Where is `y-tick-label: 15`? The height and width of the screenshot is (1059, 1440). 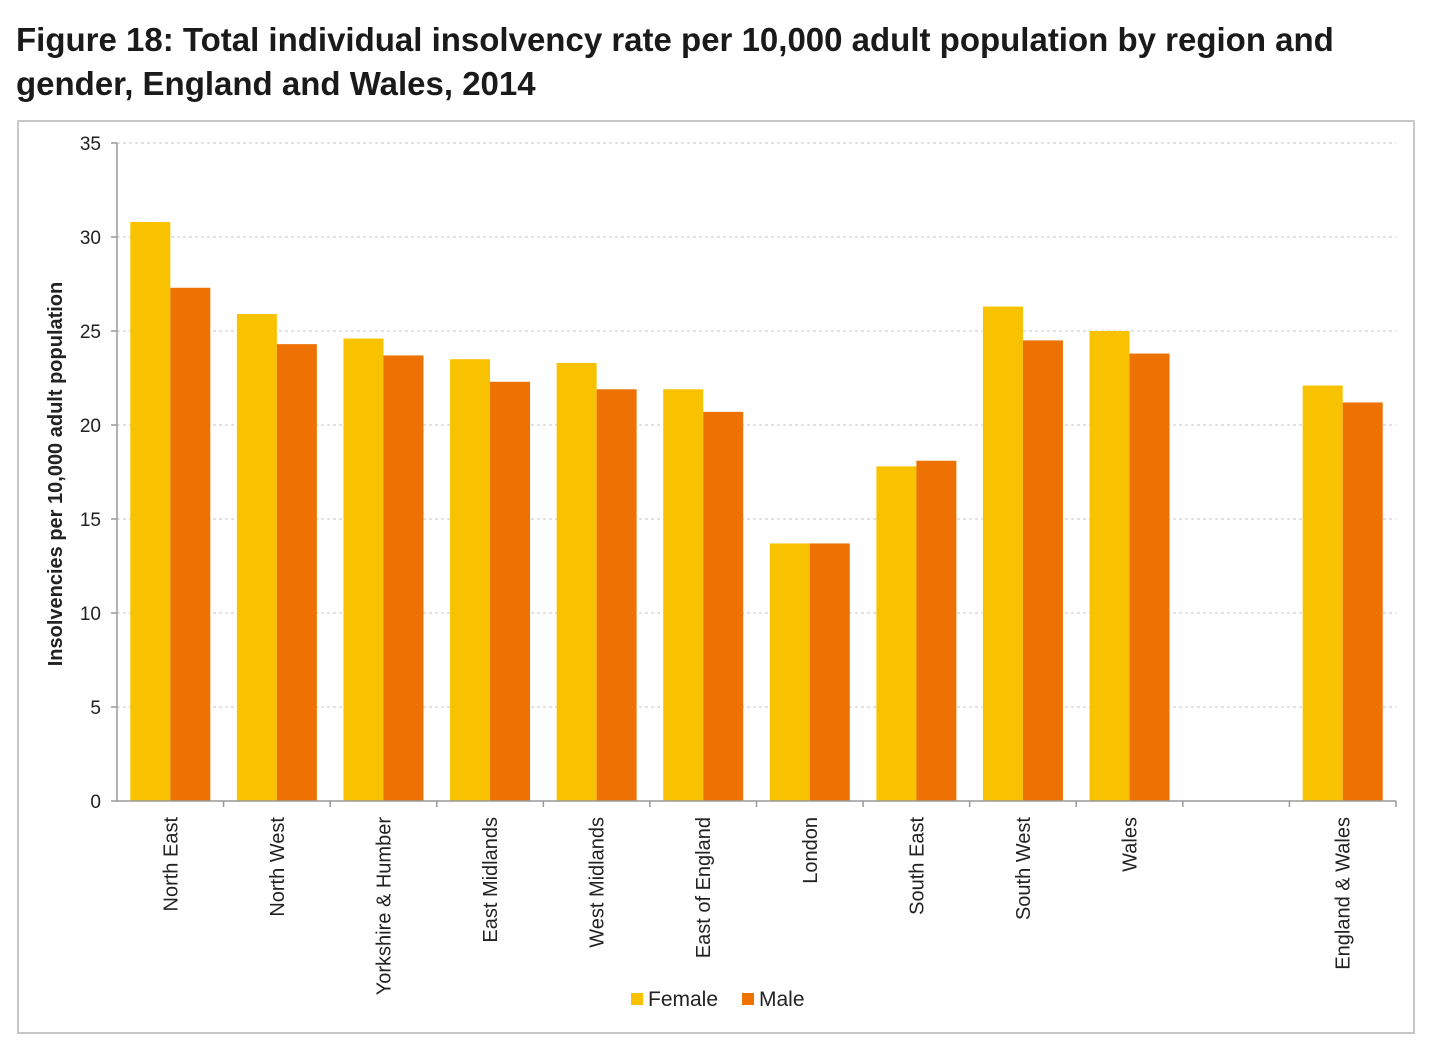
y-tick-label: 15 is located at coordinates (90, 520).